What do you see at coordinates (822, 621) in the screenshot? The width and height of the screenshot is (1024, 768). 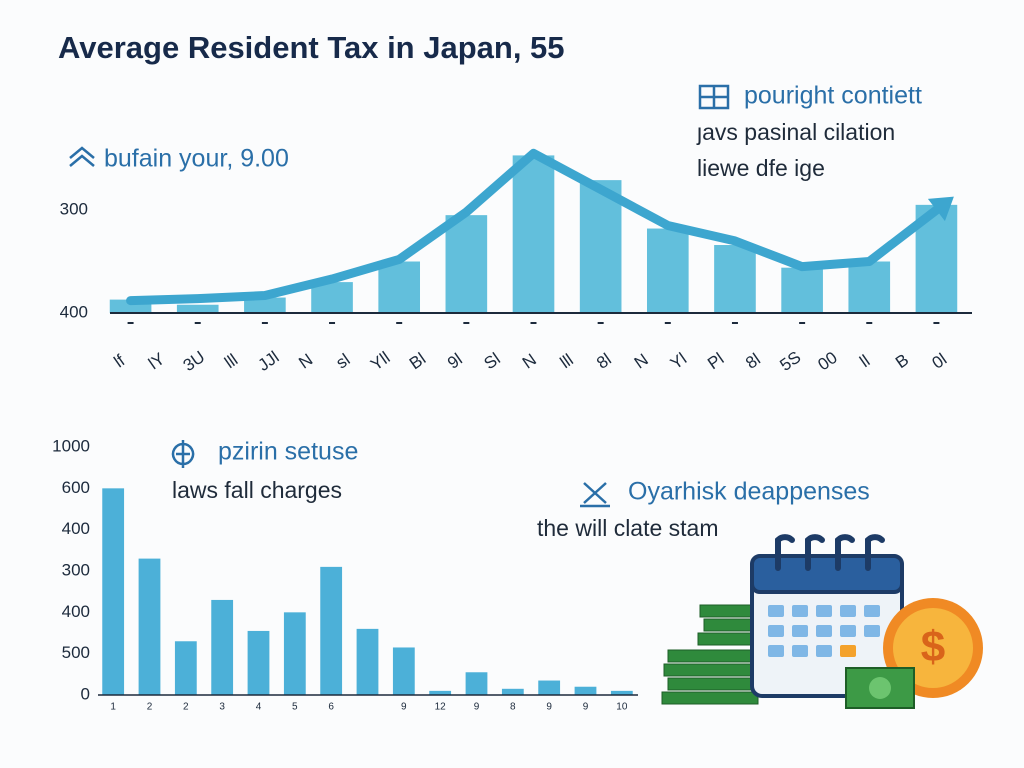 I see `money-illustration: $` at bounding box center [822, 621].